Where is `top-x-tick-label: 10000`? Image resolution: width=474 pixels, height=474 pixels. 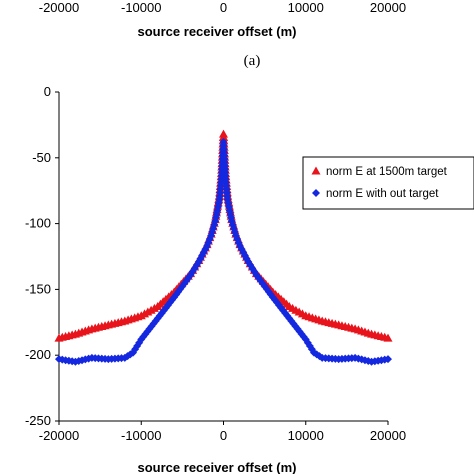
top-x-tick-label: 10000 is located at coordinates (306, 7).